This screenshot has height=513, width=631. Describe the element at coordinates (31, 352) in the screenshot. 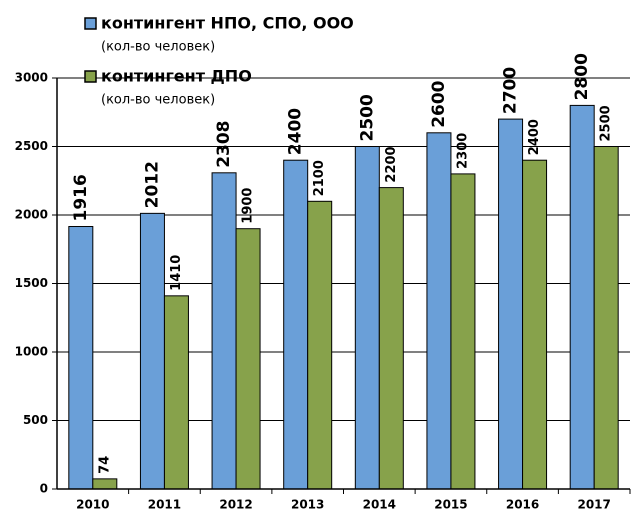

I see `y-tick-label: 1000` at that location.